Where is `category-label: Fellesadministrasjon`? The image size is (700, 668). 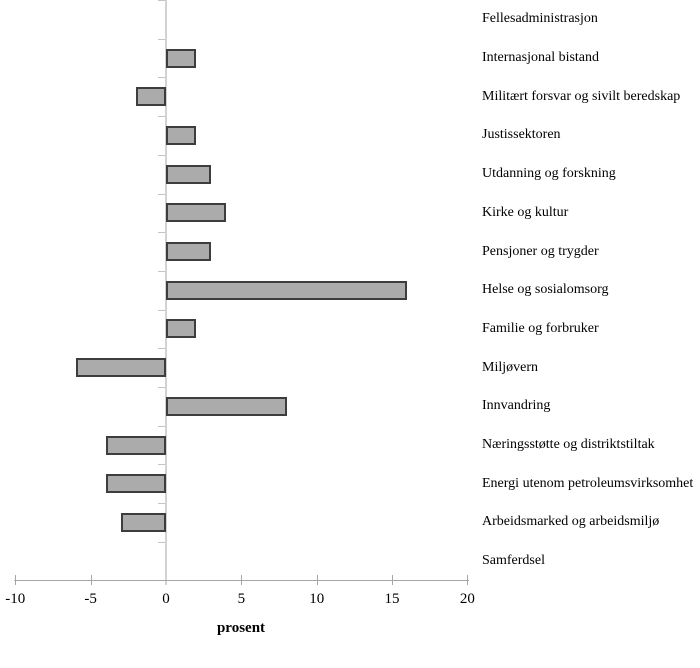
category-label: Fellesadministrasjon is located at coordinates (540, 19).